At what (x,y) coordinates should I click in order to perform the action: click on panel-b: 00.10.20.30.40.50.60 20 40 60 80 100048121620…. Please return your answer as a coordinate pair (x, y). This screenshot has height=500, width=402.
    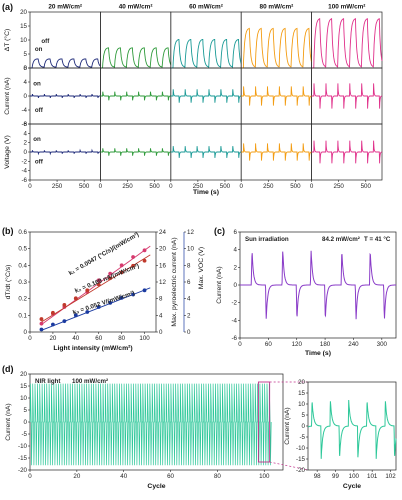
    Looking at the image, I should click on (104, 290).